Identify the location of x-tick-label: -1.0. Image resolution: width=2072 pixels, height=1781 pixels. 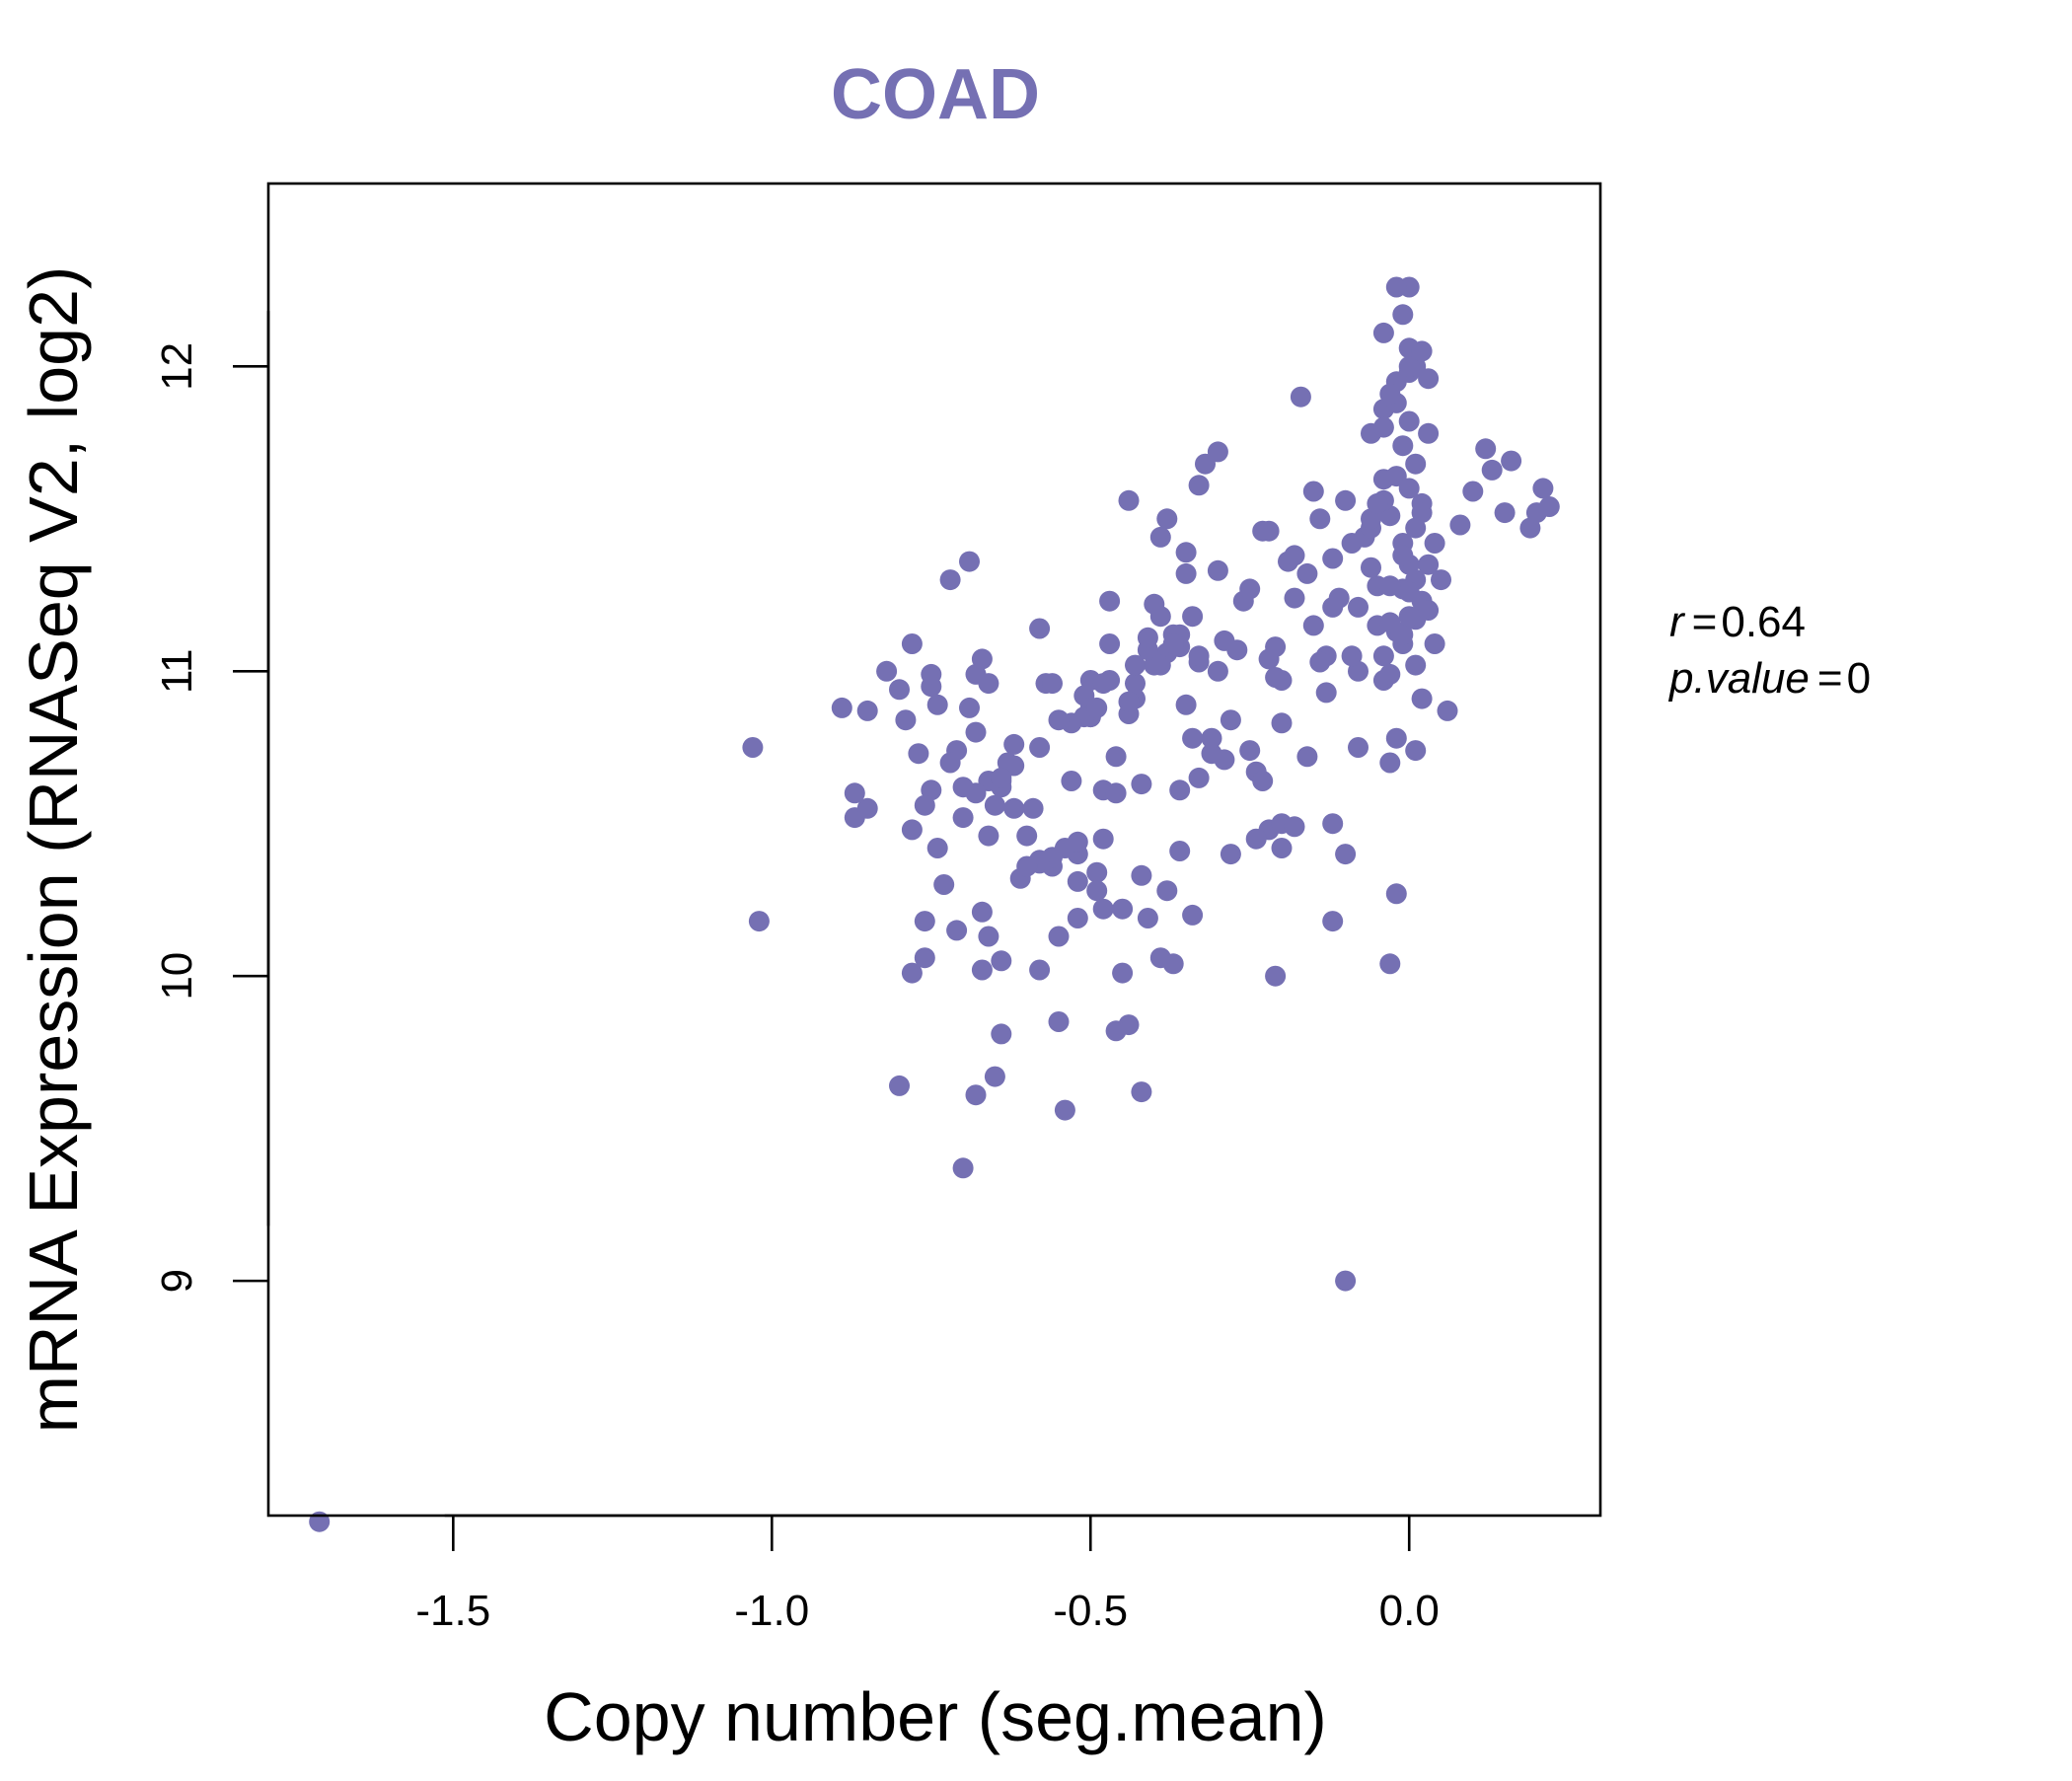
(772, 1611).